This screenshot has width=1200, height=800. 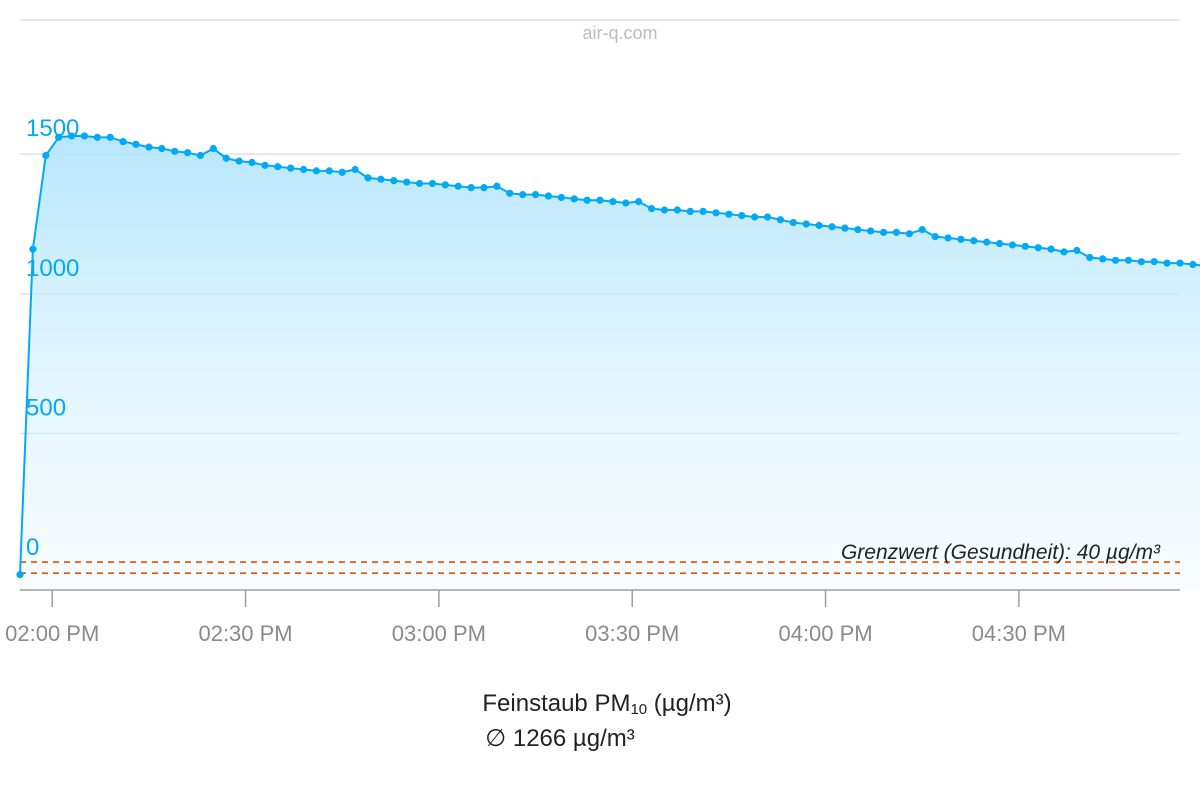 I want to click on x-tick-label: 02:30 PM, so click(x=245, y=633).